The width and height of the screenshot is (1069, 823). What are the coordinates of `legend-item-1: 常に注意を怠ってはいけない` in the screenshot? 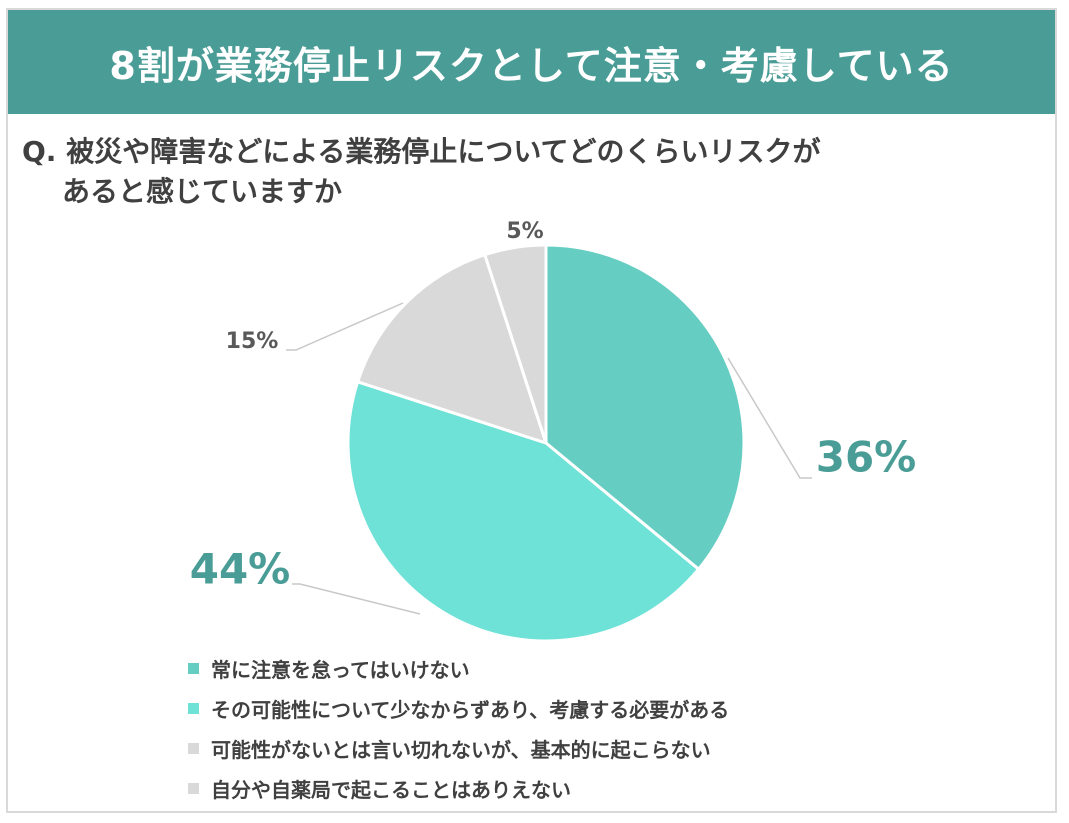 It's located at (458, 668).